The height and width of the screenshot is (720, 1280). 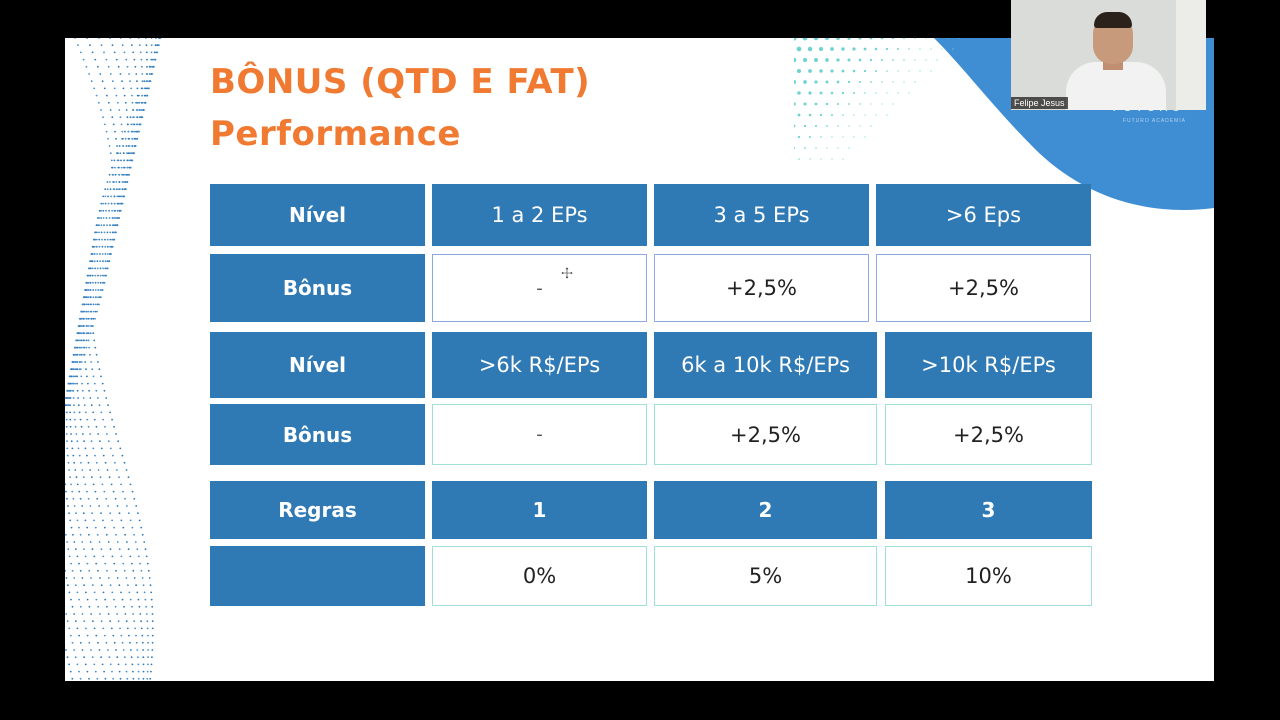 I want to click on table-cell-header: 3 a 5 EPs, so click(x=761, y=215).